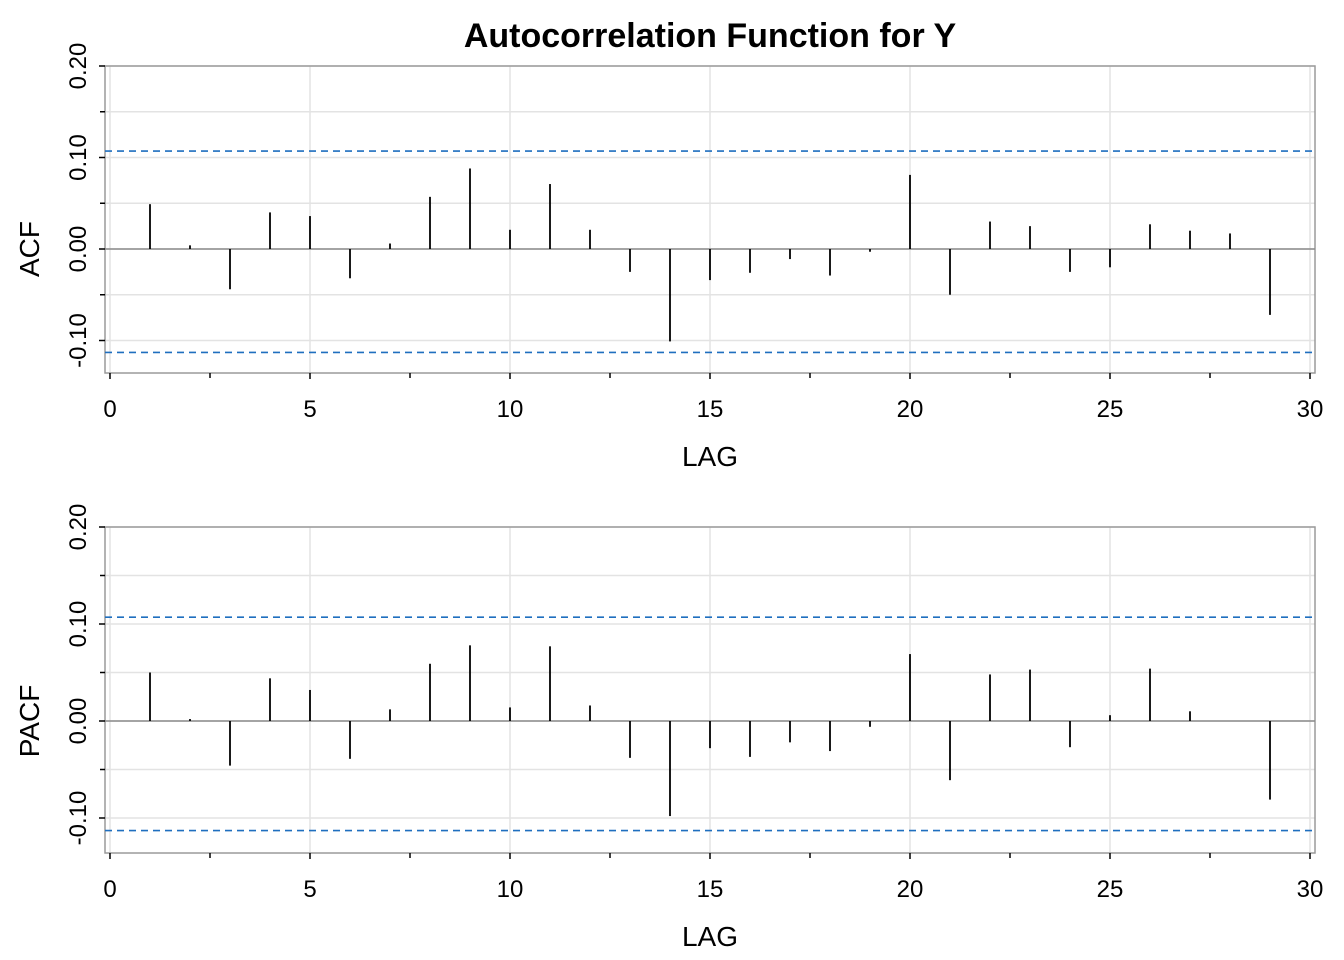 This screenshot has height=960, width=1344. I want to click on figure-title: Autocorrelation Function for Y, so click(710, 36).